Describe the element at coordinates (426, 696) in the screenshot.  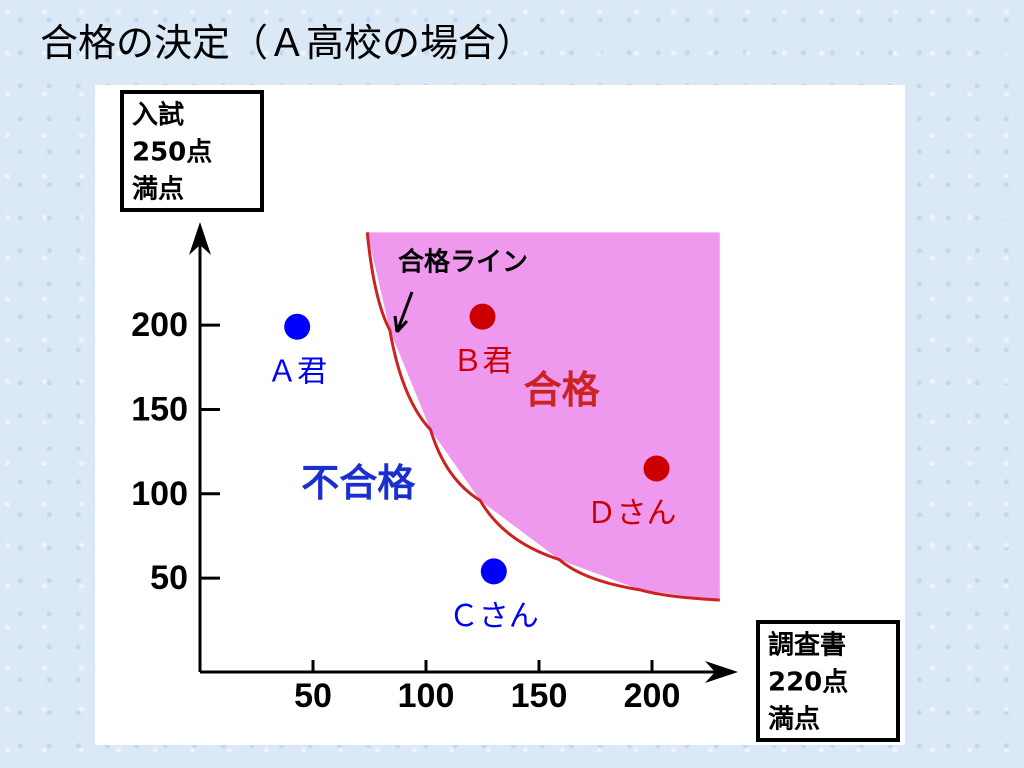
I see `x-tick-label: 100` at that location.